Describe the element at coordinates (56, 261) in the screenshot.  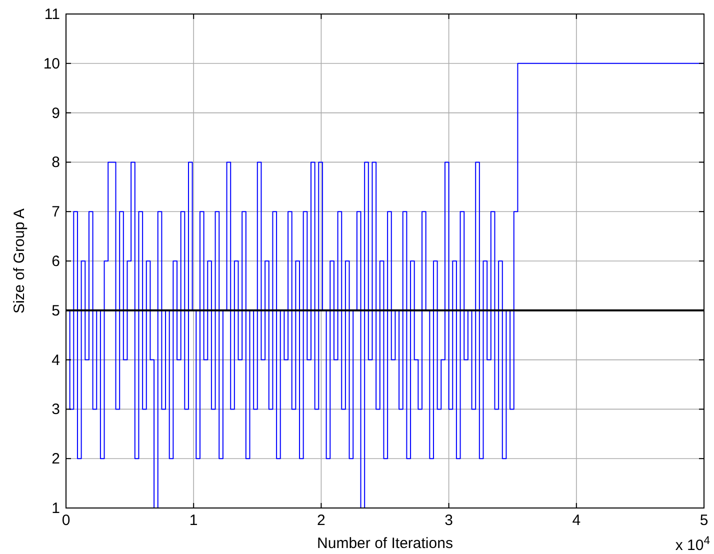
I see `y-tick-label: 6` at that location.